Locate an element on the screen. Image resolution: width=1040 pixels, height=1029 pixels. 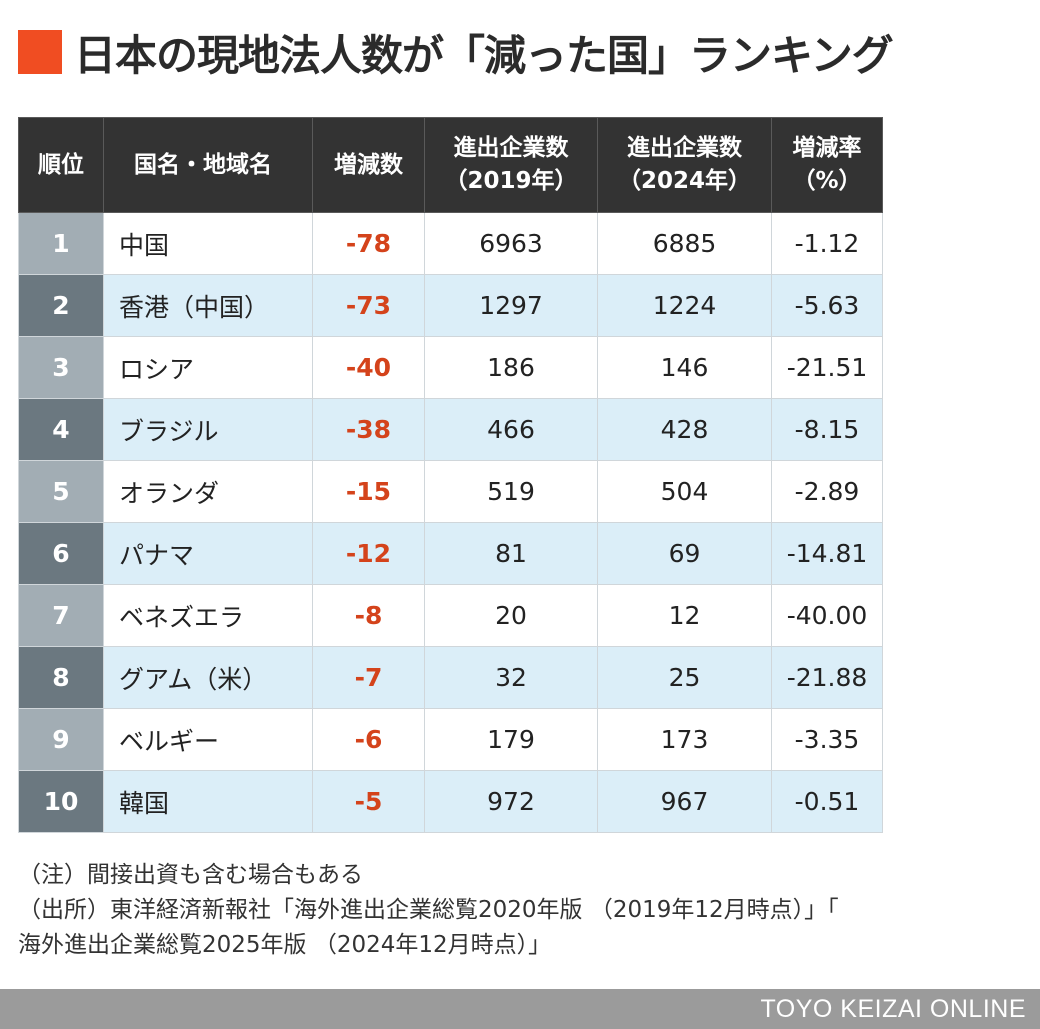
table-row: 4 ブラジル -38 466 428 -8.15 is located at coordinates (450, 429).